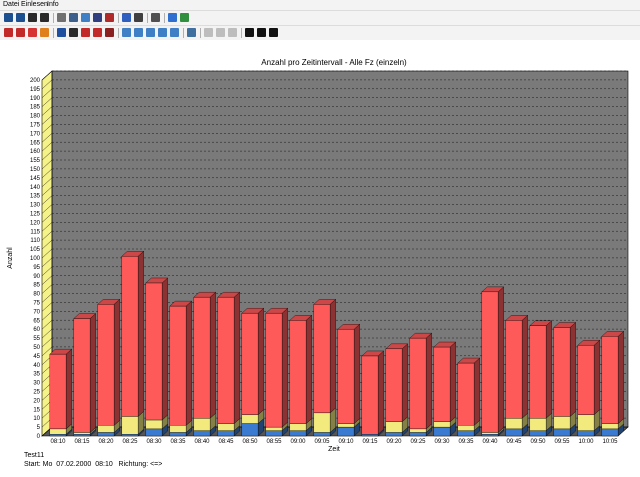  I want to click on filter-icon, so click(61, 17).